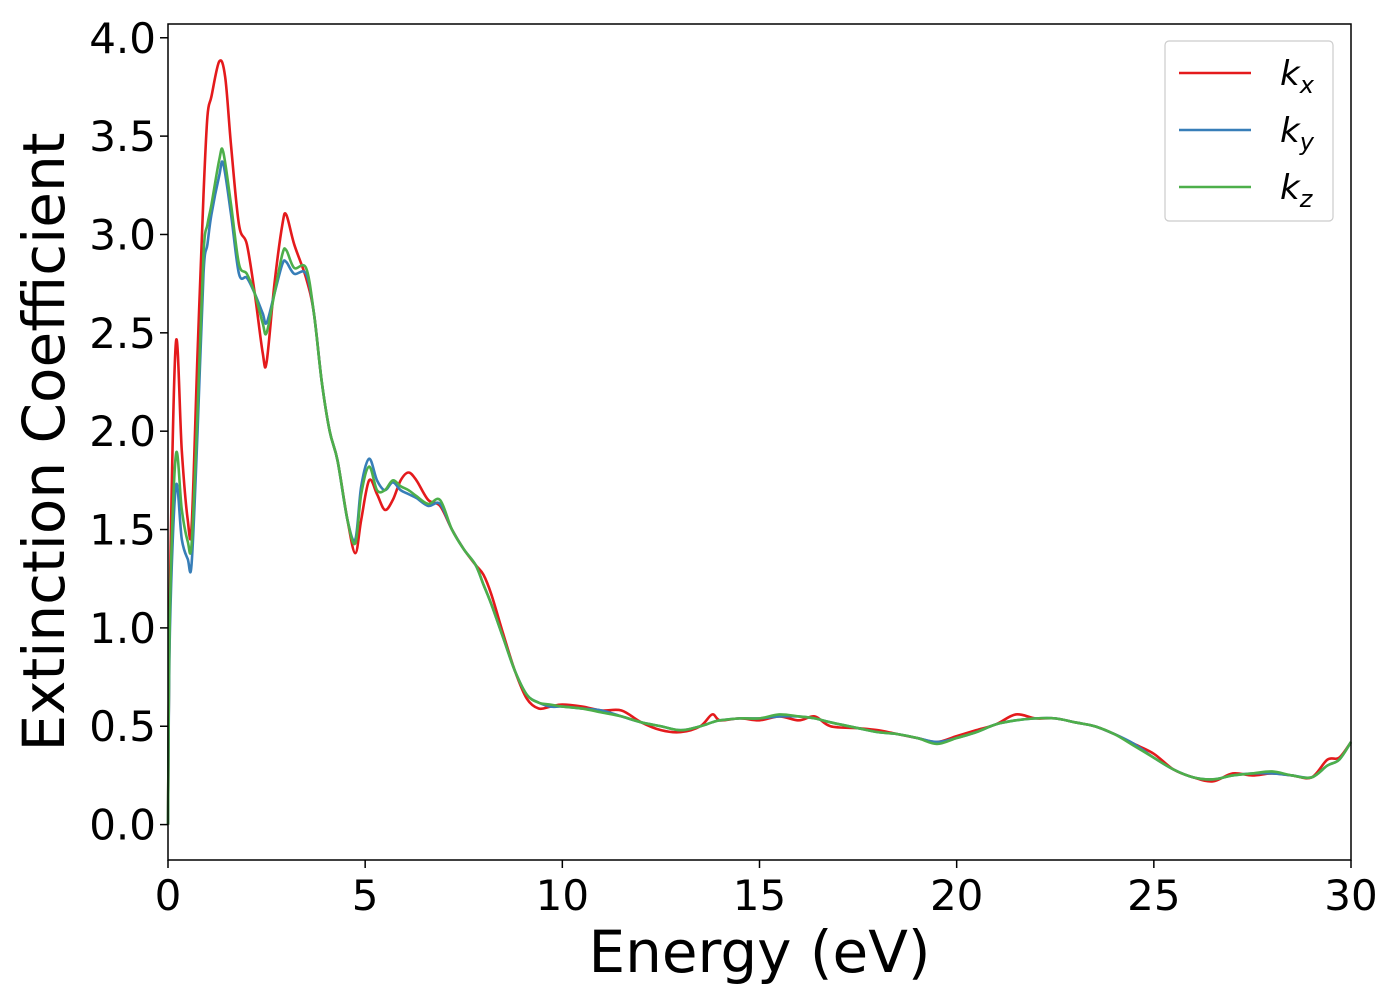  Describe the element at coordinates (1297, 76) in the screenshot. I see `legend-label-kx: kx` at that location.